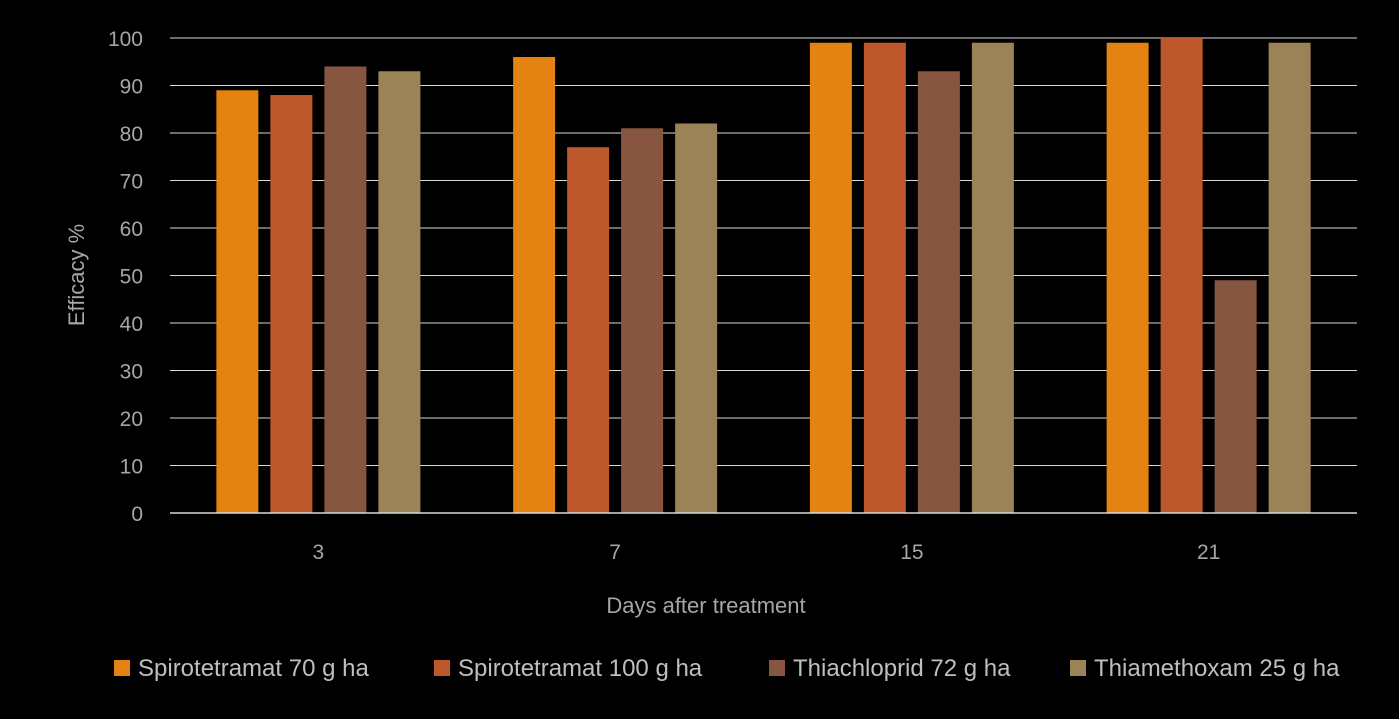 Image resolution: width=1399 pixels, height=719 pixels. Describe the element at coordinates (131, 277) in the screenshot. I see `y-tick-label: 50` at that location.